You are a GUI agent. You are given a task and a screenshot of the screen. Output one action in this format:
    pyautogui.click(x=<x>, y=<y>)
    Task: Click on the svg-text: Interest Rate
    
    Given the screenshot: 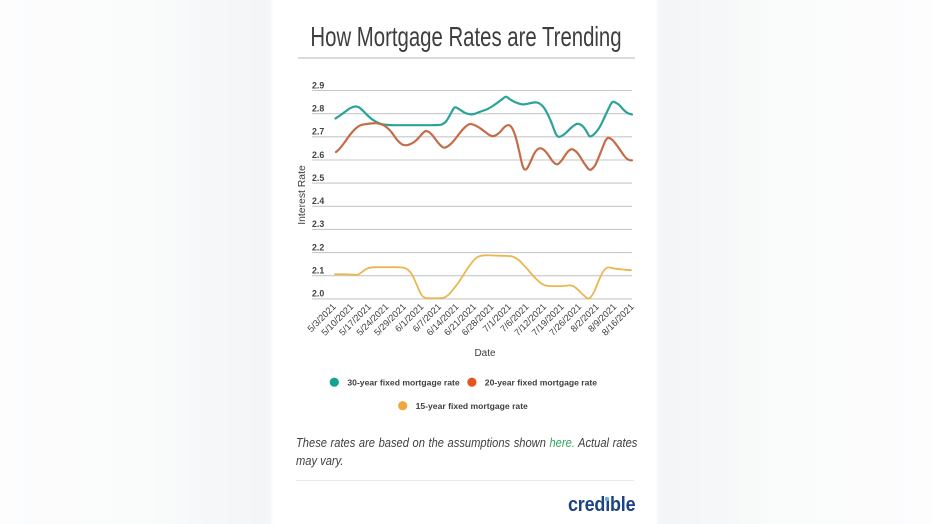 What is the action you would take?
    pyautogui.click(x=302, y=195)
    